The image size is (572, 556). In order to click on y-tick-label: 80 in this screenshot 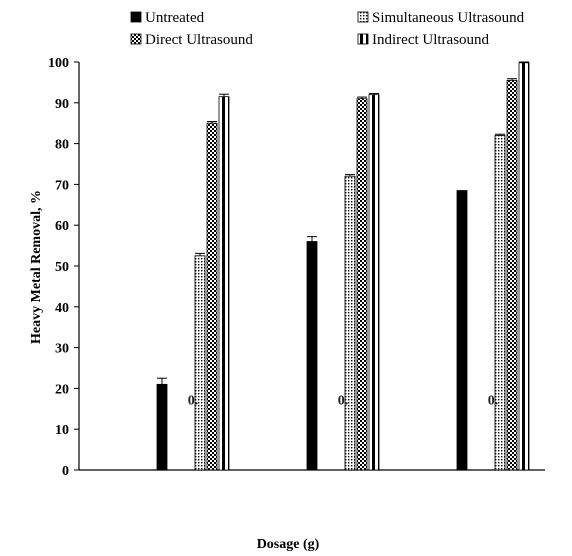, I will do `click(62, 145)`.